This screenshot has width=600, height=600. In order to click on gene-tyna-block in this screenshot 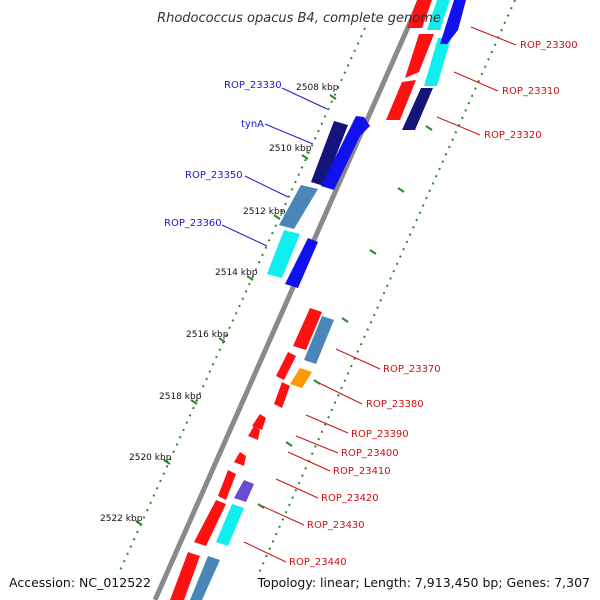, I will do `click(298, 207)`.